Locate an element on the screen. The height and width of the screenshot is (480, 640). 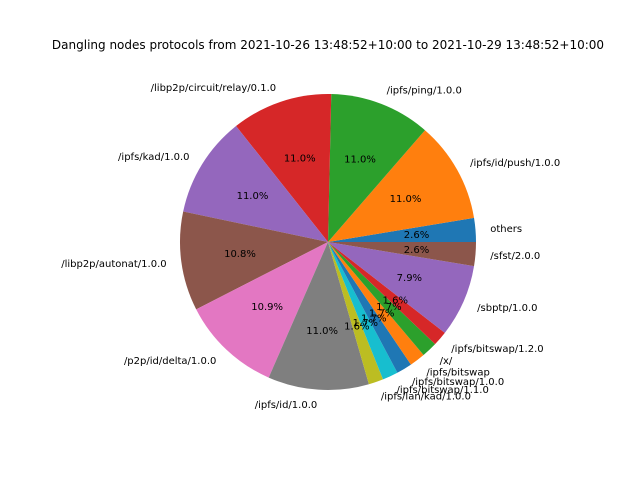
pie-category-label: /x/ is located at coordinates (446, 361).